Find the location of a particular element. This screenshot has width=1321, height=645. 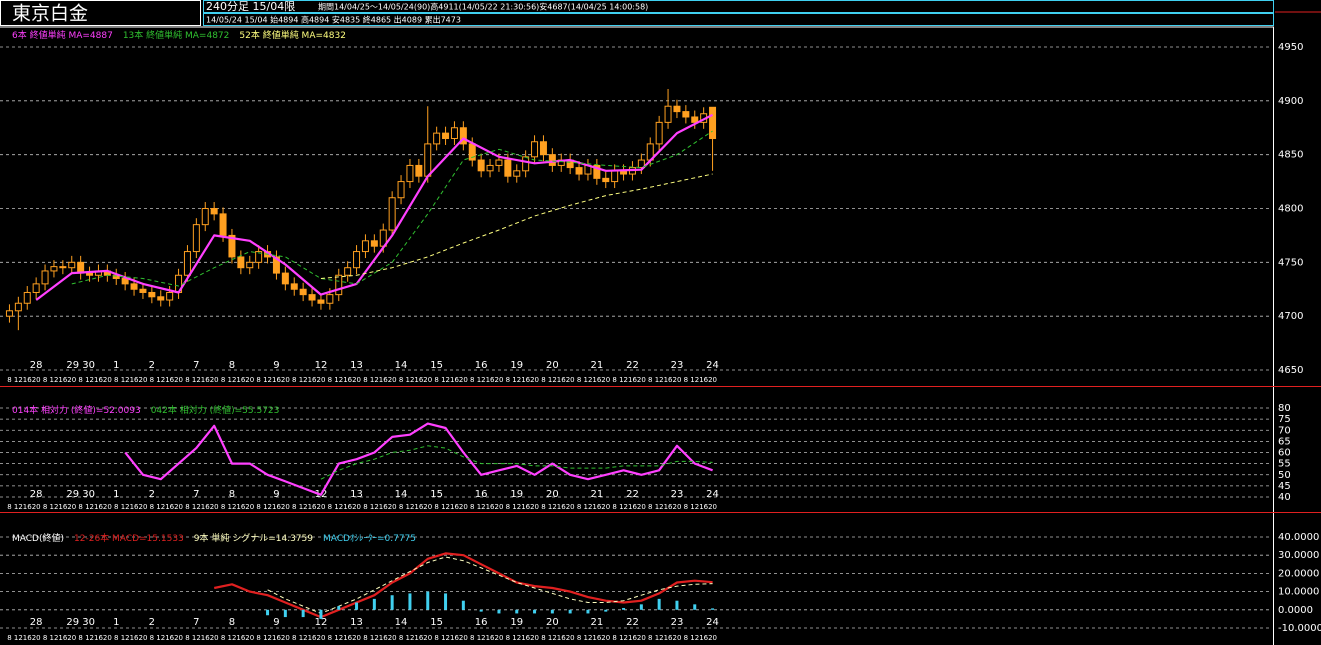

title: 東京白金 is located at coordinates (50, 14).